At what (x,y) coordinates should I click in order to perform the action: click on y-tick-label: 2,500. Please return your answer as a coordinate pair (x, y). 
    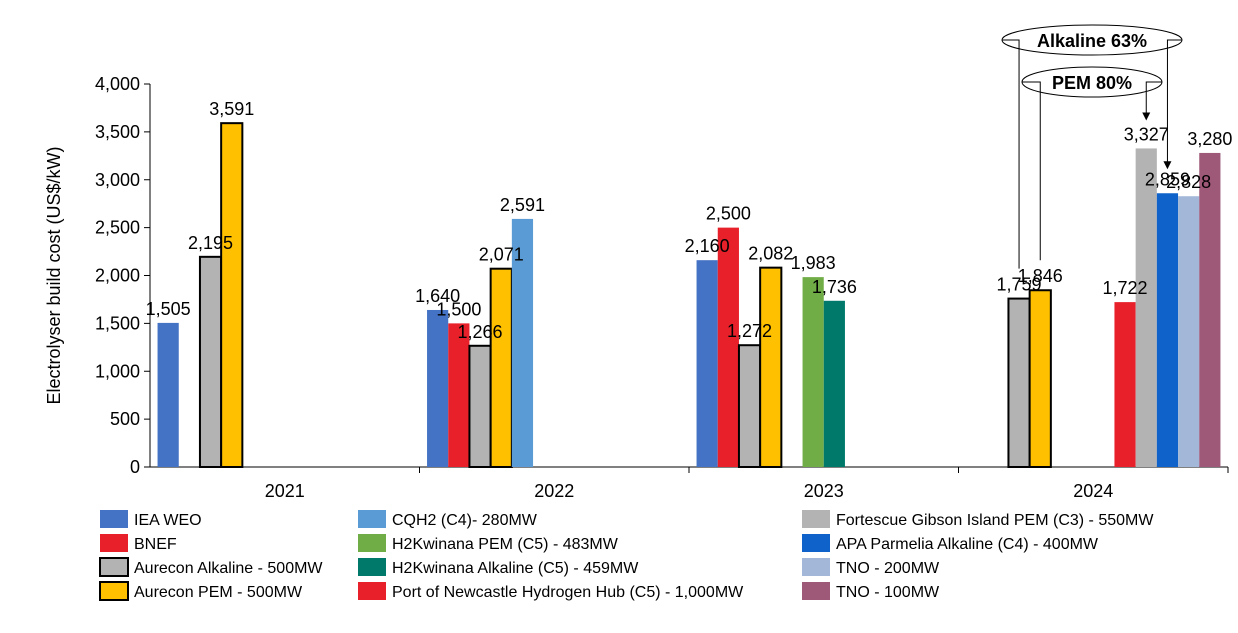
    Looking at the image, I should click on (117, 228).